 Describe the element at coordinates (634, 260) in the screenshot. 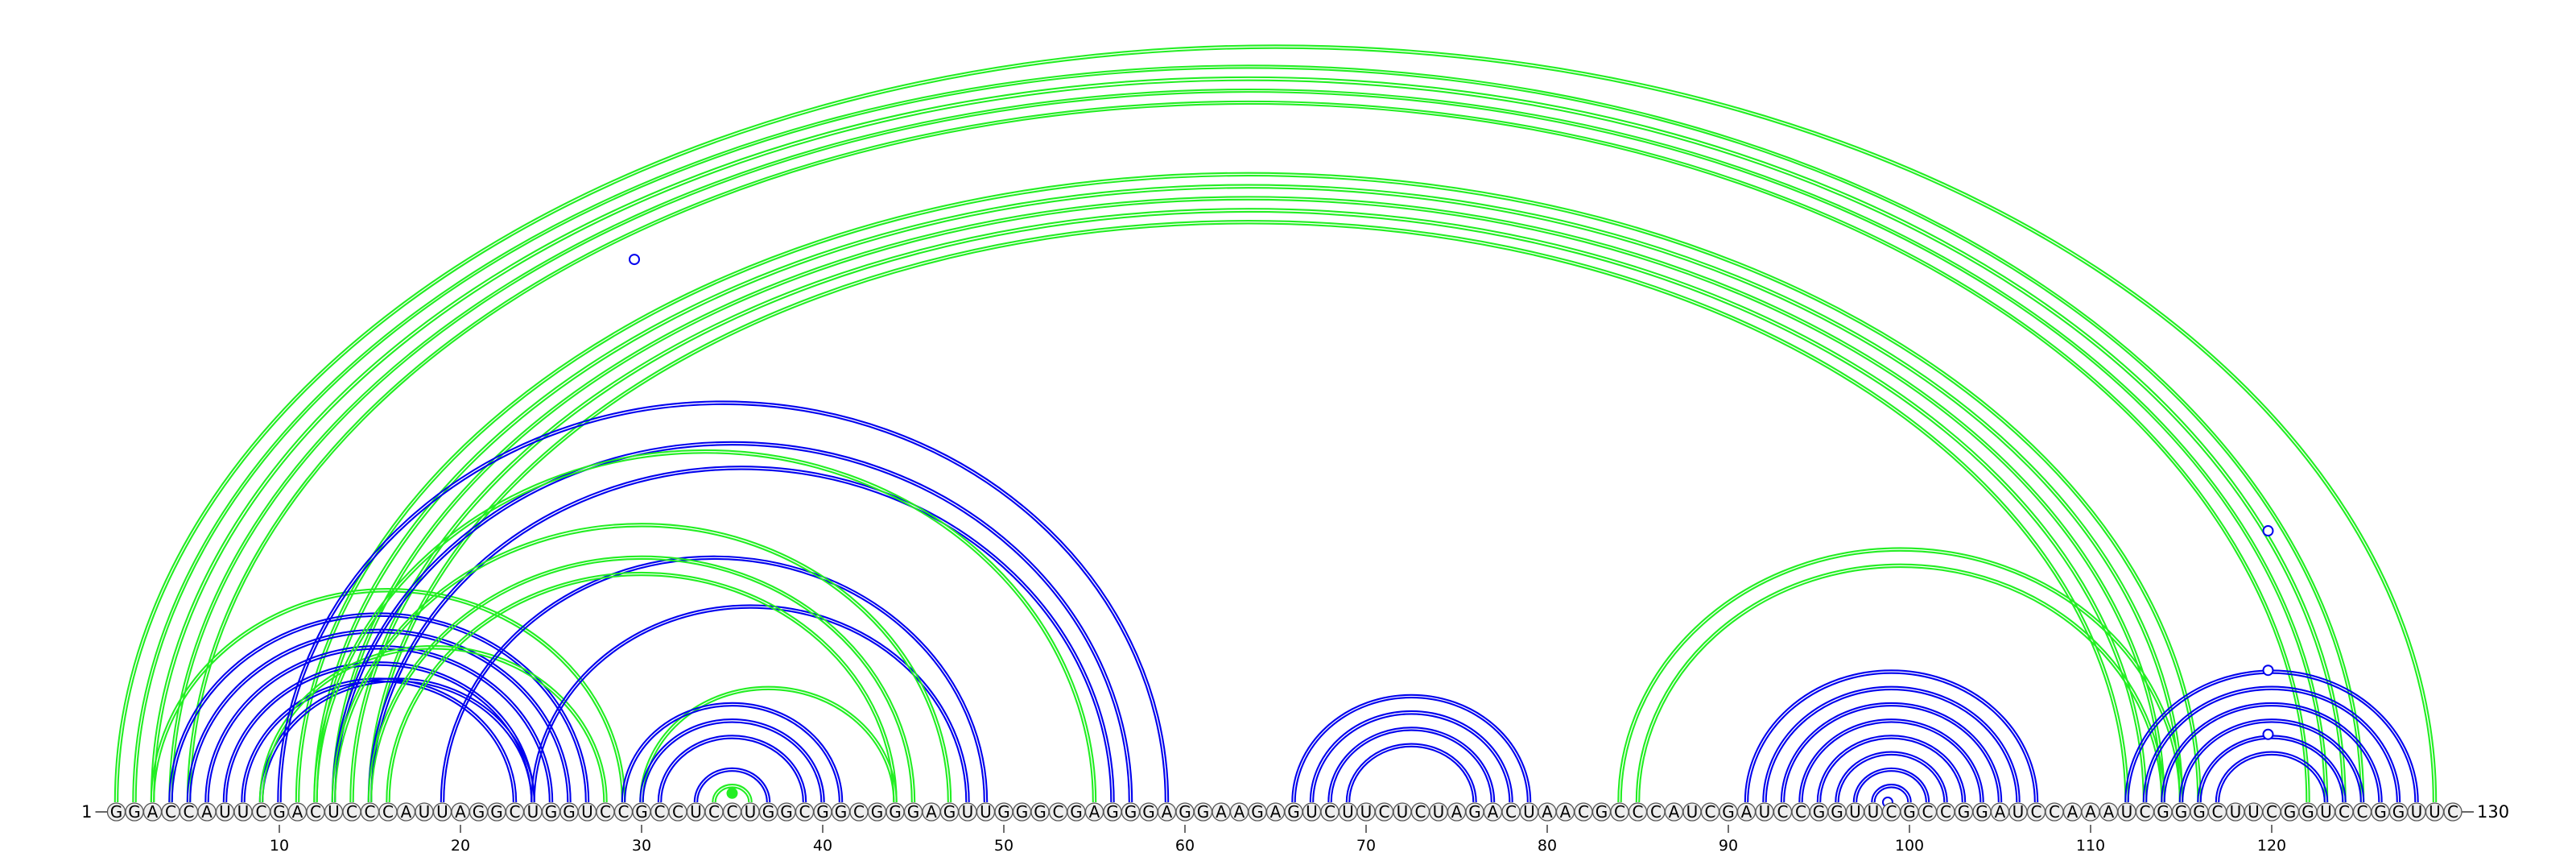

I see `pair-marker` at that location.